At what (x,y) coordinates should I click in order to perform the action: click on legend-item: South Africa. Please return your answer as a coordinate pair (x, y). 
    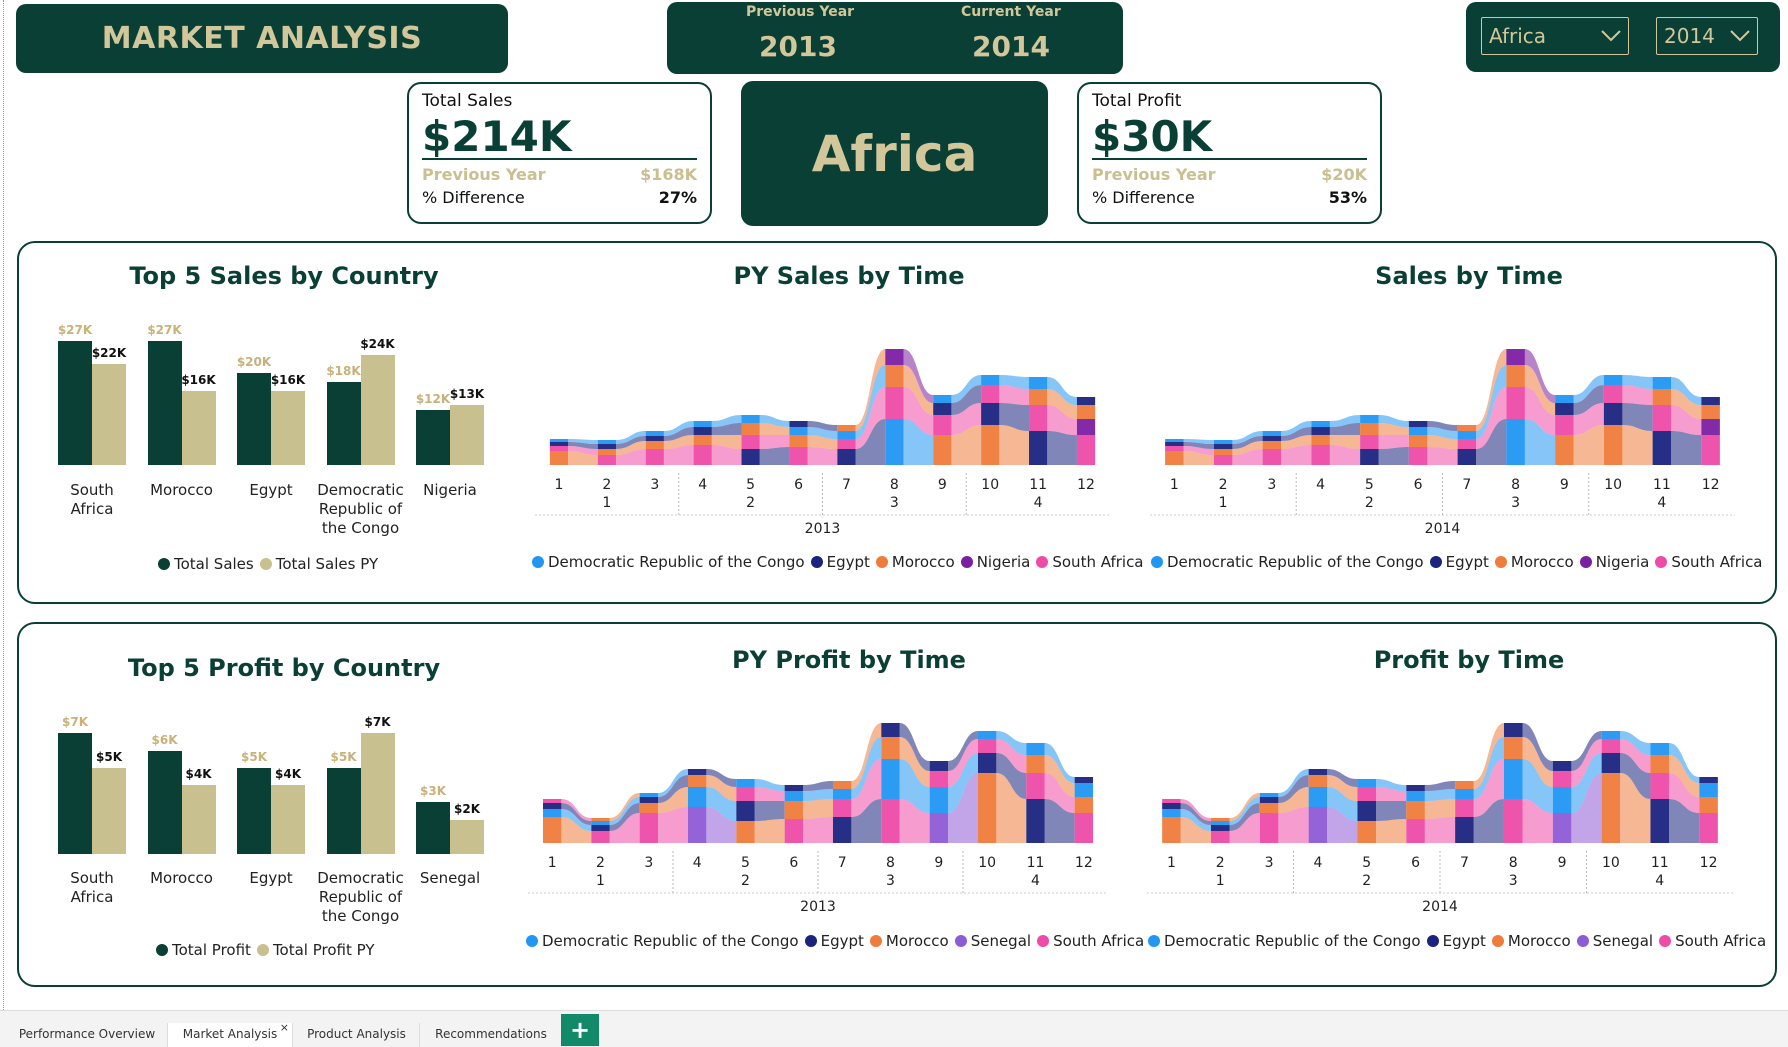
    Looking at the image, I should click on (1090, 941).